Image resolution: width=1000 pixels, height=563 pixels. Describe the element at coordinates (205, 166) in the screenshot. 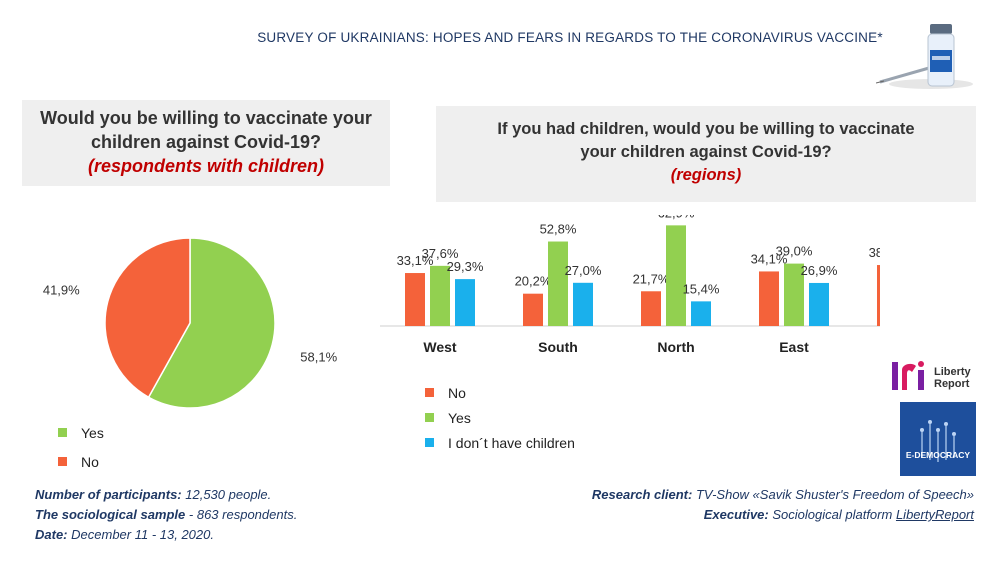

I see `question-subtitle: (respondents with children)` at that location.